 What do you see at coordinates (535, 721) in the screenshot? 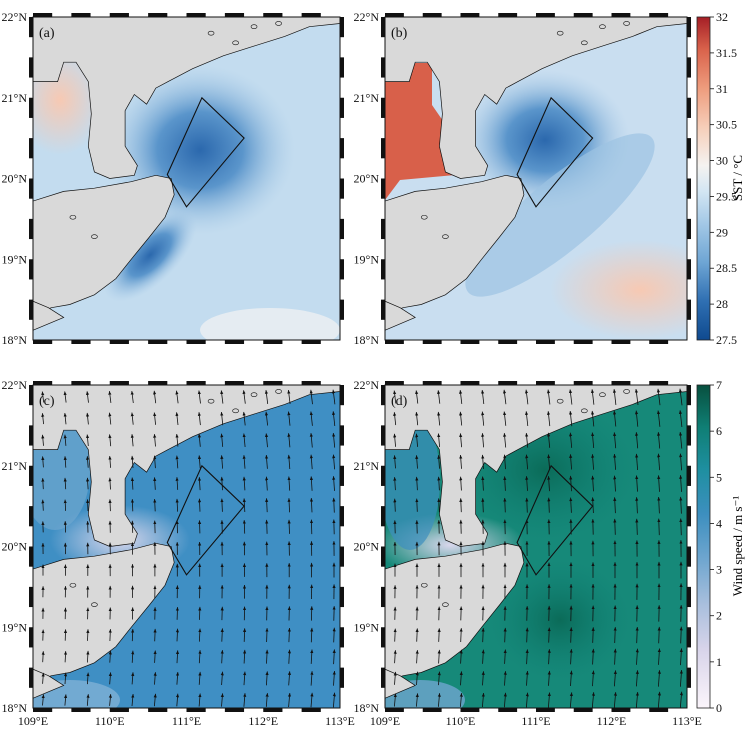
I see `lon-tick-label: 111°E` at bounding box center [535, 721].